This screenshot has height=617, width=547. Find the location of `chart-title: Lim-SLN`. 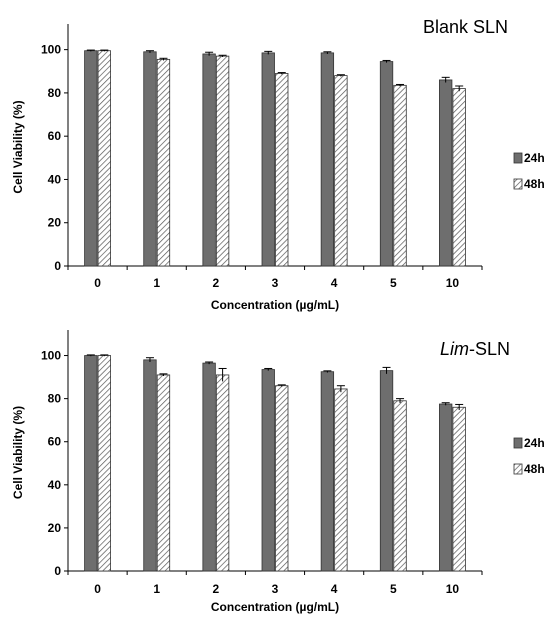

chart-title: Lim-SLN is located at coordinates (475, 349).